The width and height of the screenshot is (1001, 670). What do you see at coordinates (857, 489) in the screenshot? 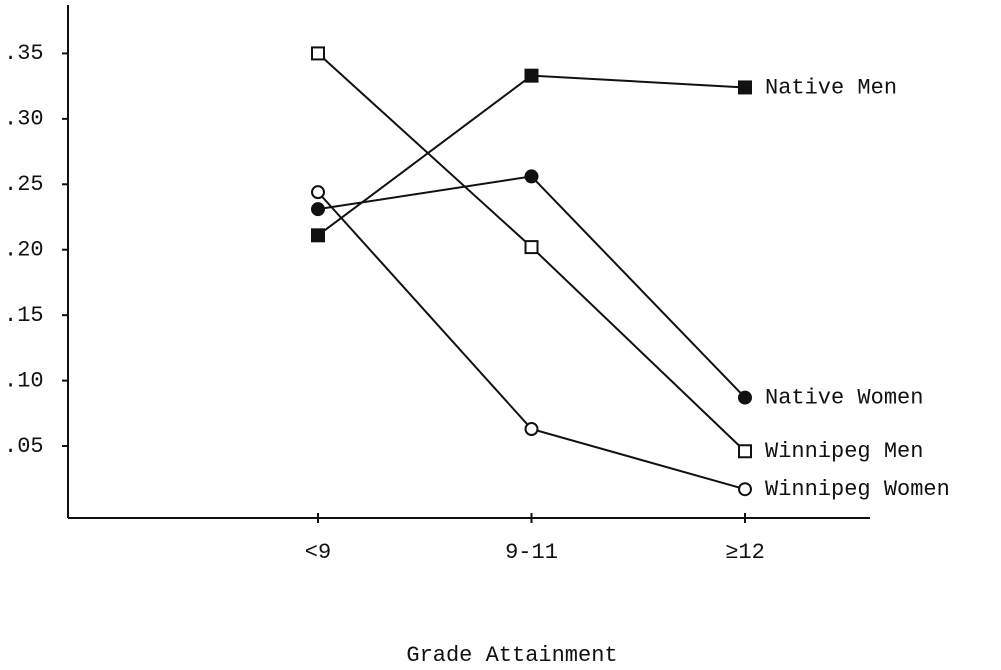
I see `series-label: Winnipeg Women` at bounding box center [857, 489].